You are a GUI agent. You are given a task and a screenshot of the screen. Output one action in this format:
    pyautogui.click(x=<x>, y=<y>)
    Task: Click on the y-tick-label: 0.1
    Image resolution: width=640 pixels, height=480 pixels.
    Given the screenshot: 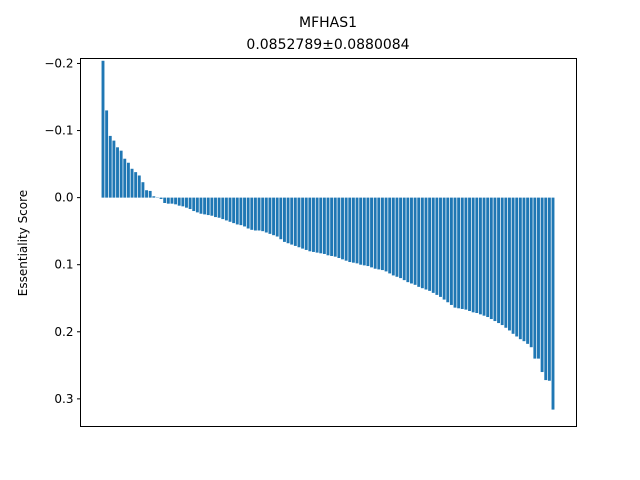 What is the action you would take?
    pyautogui.click(x=63, y=265)
    